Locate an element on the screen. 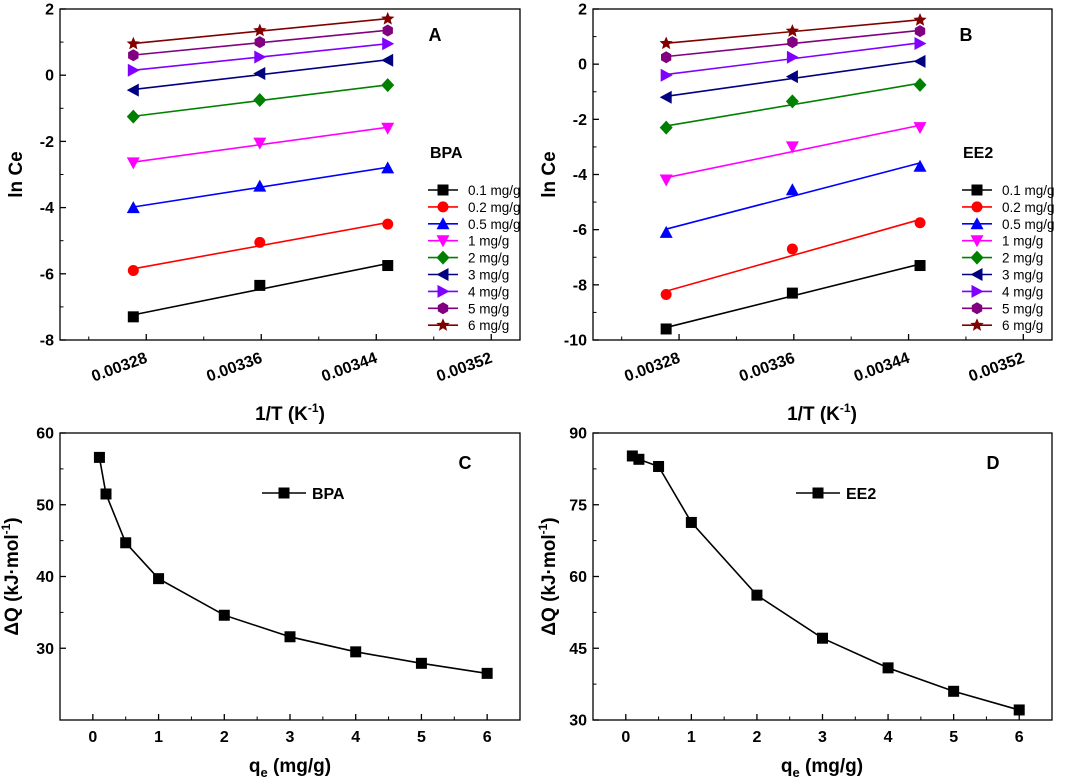 This screenshot has height=784, width=1065. y-tick-label: 50 is located at coordinates (45, 505).